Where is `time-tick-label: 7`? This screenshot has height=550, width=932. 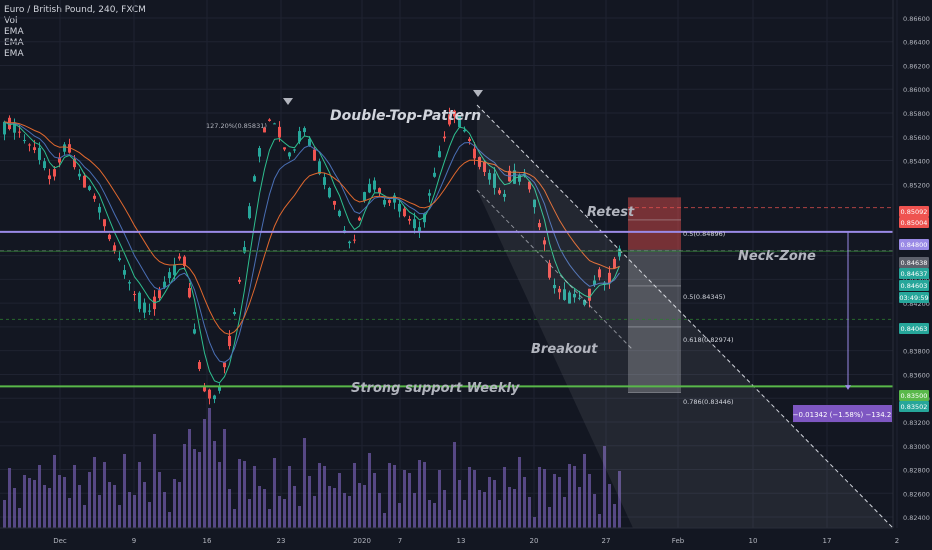 time-tick-label: 7 is located at coordinates (400, 541).